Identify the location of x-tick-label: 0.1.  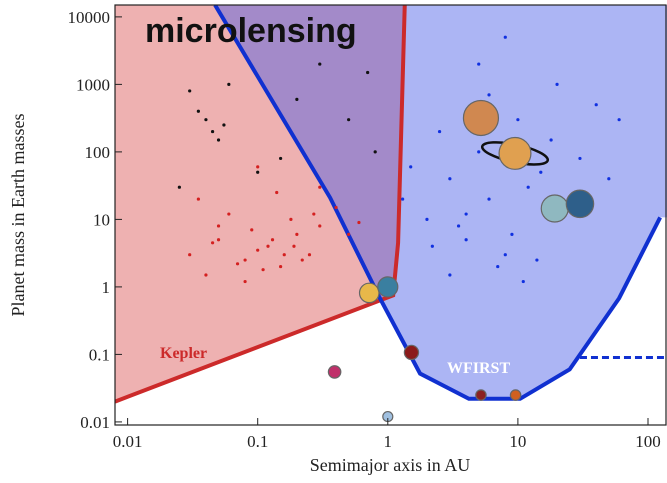
(257, 441).